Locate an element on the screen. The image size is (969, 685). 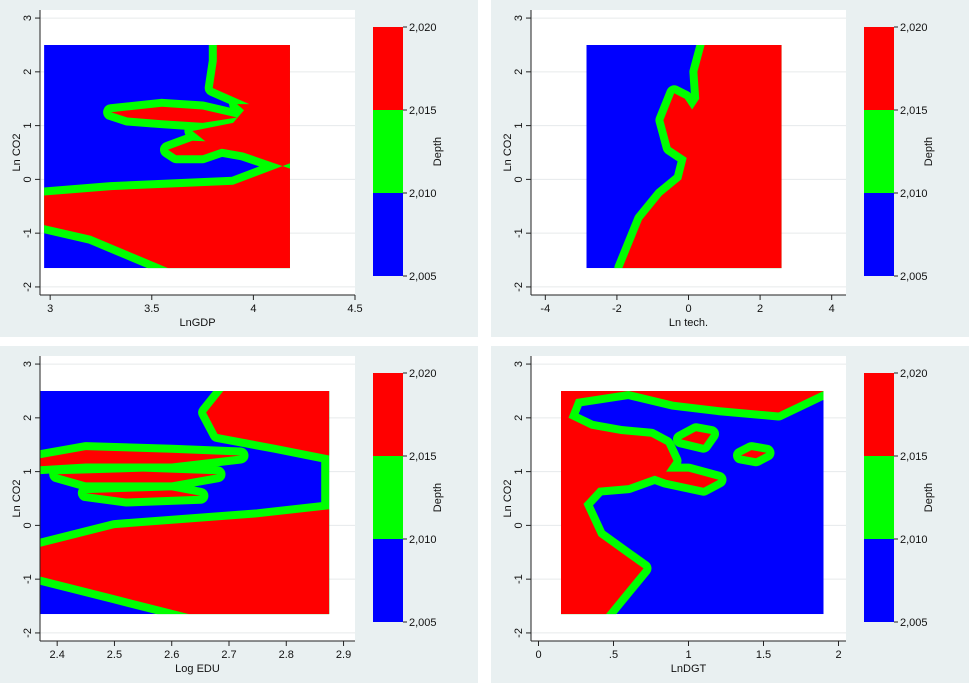
x-tick-label: 2.5 is located at coordinates (114, 655).